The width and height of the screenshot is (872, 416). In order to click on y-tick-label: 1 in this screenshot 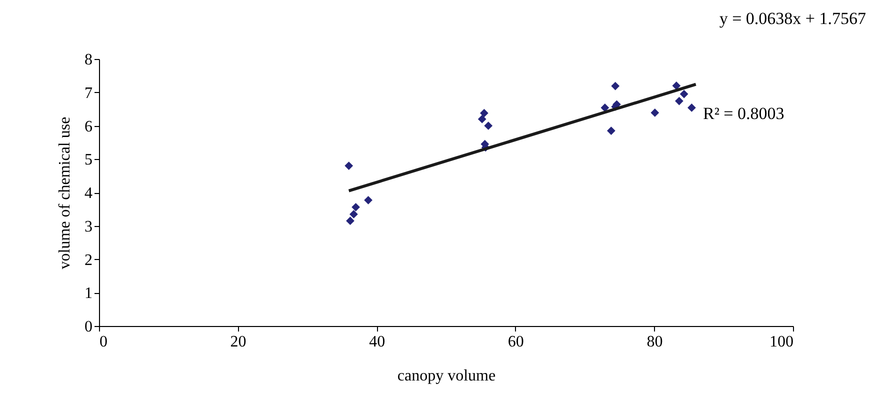, I will do `click(88, 293)`.